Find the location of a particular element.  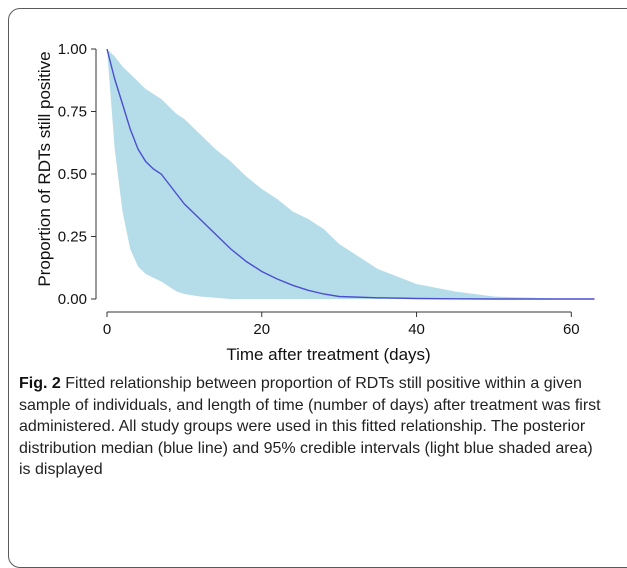

y-tick-label: 0.75 is located at coordinates (72, 112).